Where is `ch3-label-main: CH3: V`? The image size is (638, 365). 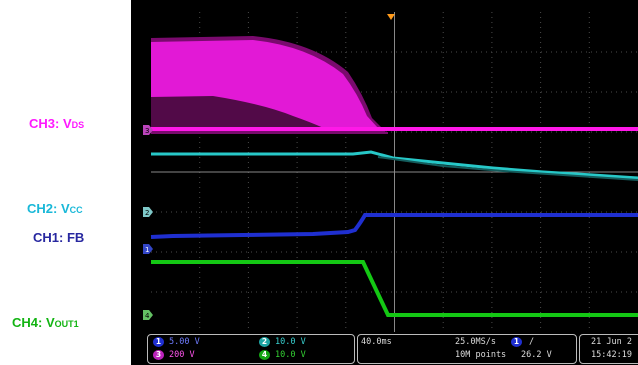
ch3-label-main: CH3: V is located at coordinates (50, 123).